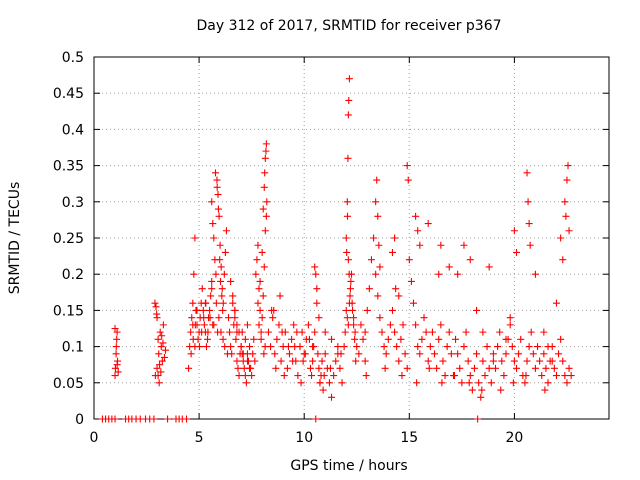  Describe the element at coordinates (79, 420) in the screenshot. I see `y-tick-label: 0` at that location.